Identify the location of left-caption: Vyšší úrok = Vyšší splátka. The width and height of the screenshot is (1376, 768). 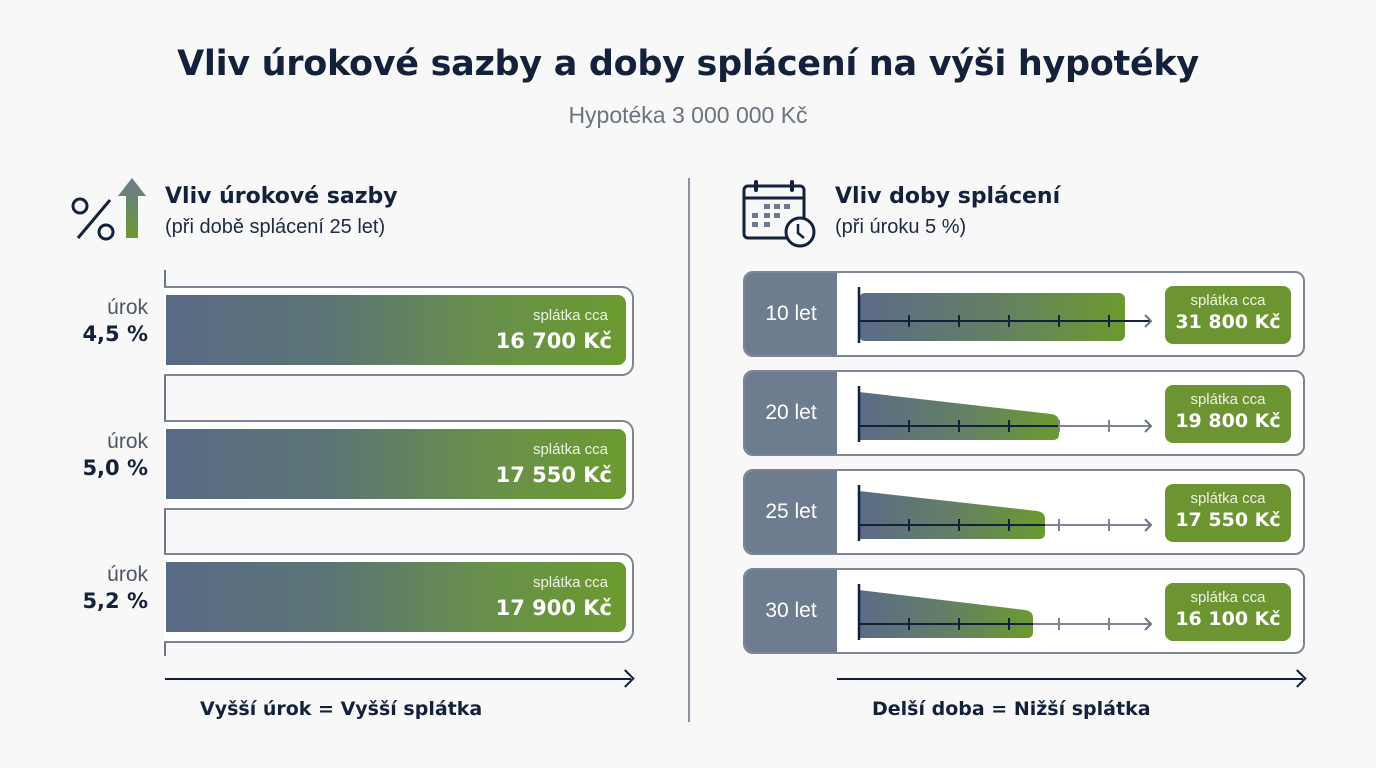
(341, 709).